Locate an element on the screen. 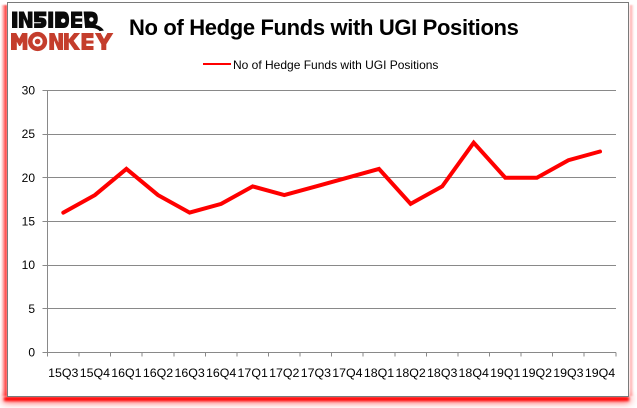 This screenshot has width=637, height=408. svg-text: 18Q1 is located at coordinates (379, 373).